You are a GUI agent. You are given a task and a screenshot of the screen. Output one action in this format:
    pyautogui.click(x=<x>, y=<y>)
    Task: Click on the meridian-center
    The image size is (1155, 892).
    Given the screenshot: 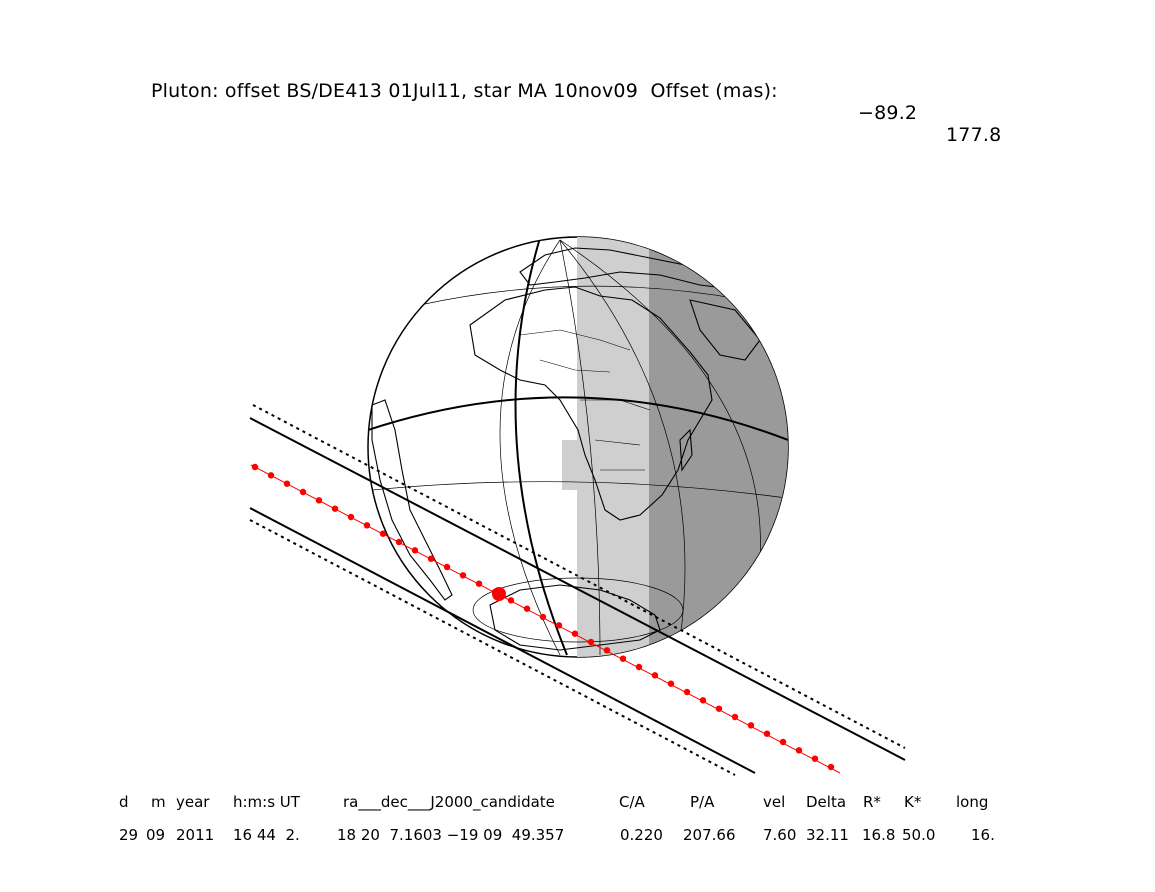 What is the action you would take?
    pyautogui.click(x=580, y=447)
    